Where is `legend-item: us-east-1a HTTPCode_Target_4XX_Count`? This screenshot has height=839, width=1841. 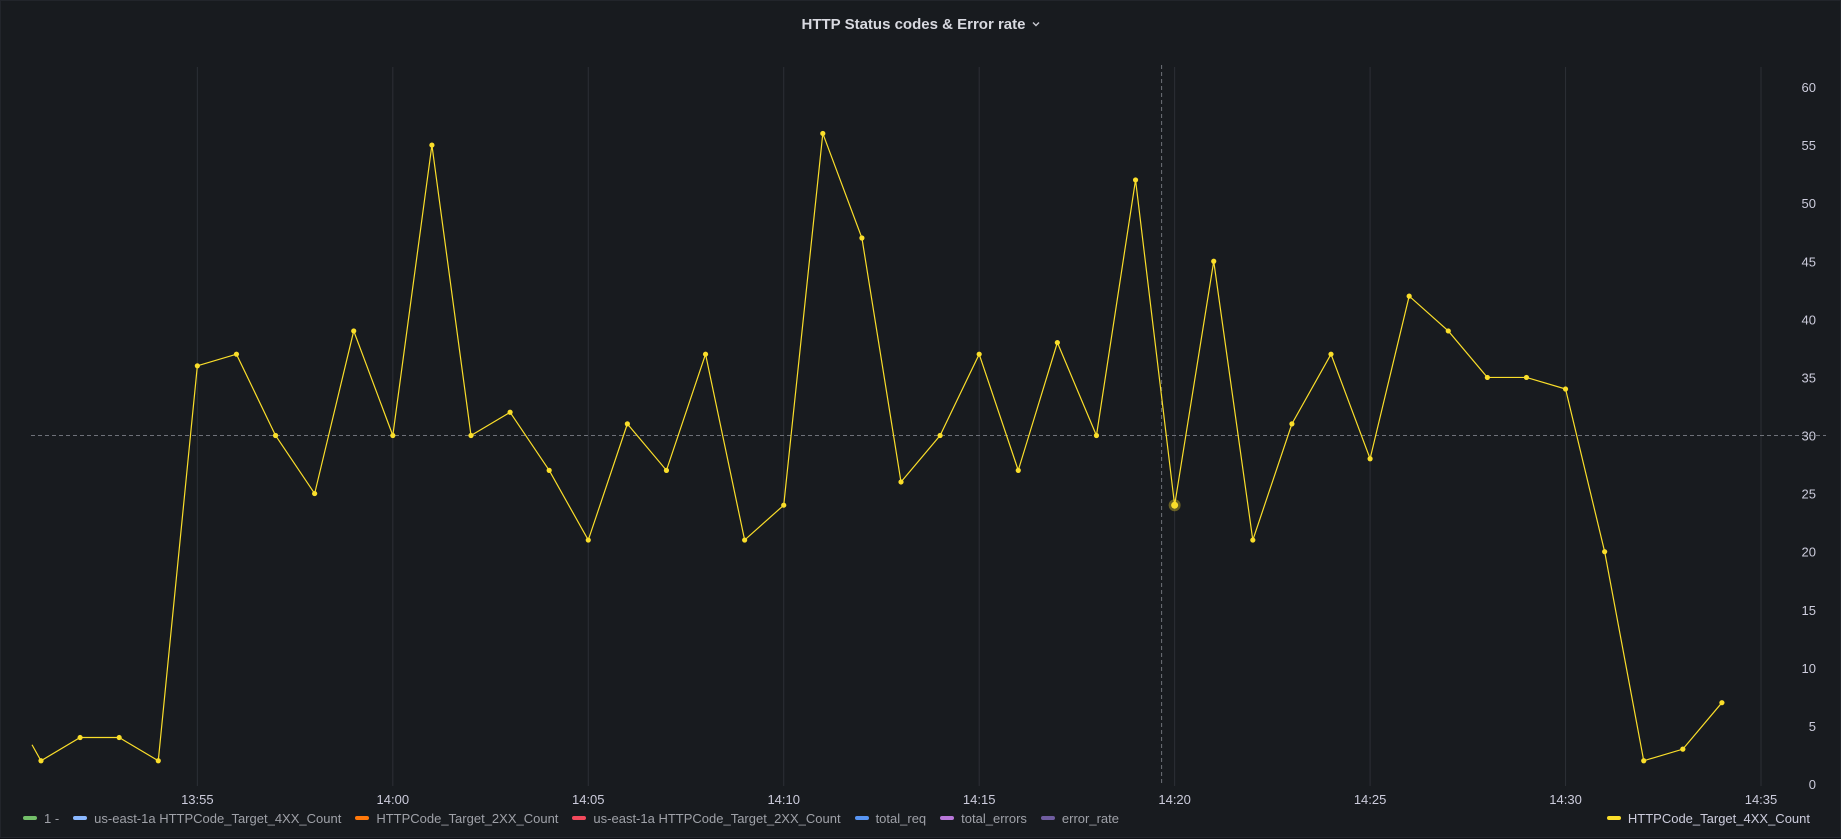 legend-item: us-east-1a HTTPCode_Target_4XX_Count is located at coordinates (207, 818).